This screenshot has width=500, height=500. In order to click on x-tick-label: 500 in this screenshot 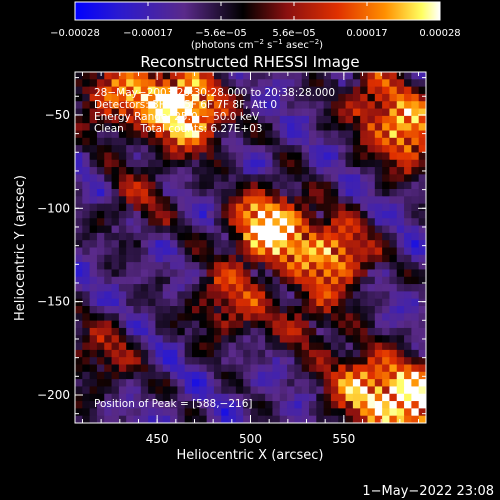, I will do `click(250, 439)`.